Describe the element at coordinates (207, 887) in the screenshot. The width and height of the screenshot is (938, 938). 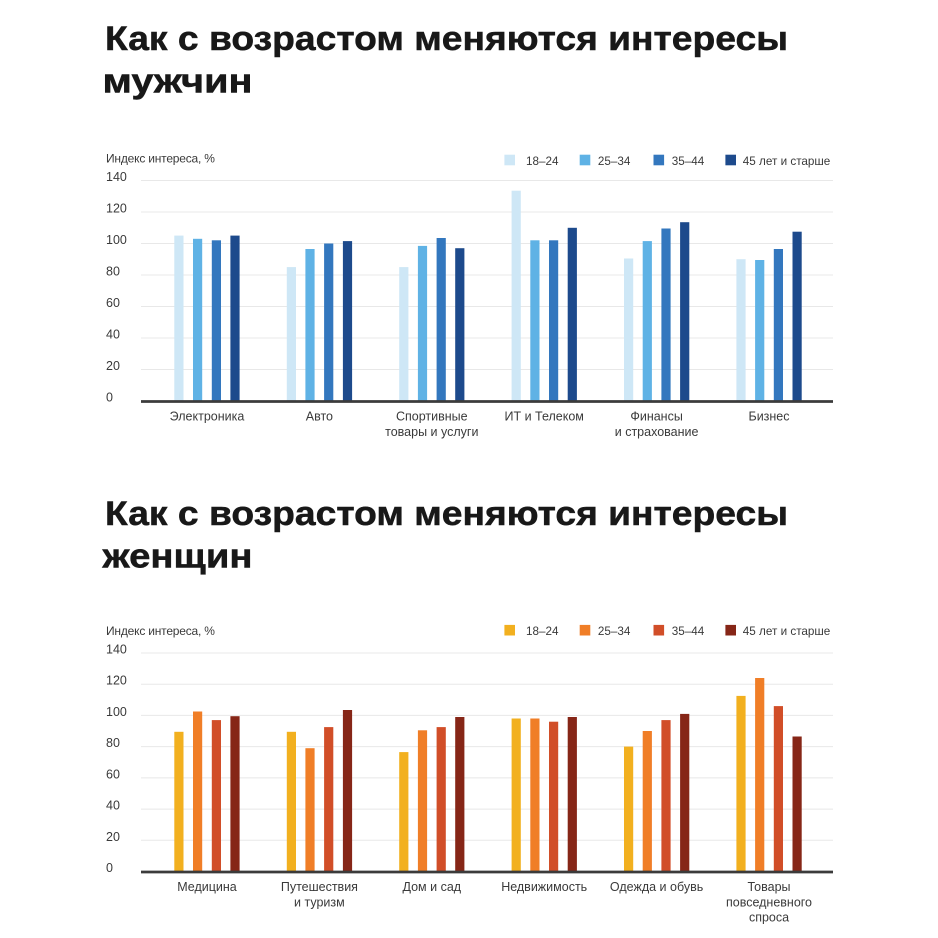
I see `svg-text: Медицина` at that location.